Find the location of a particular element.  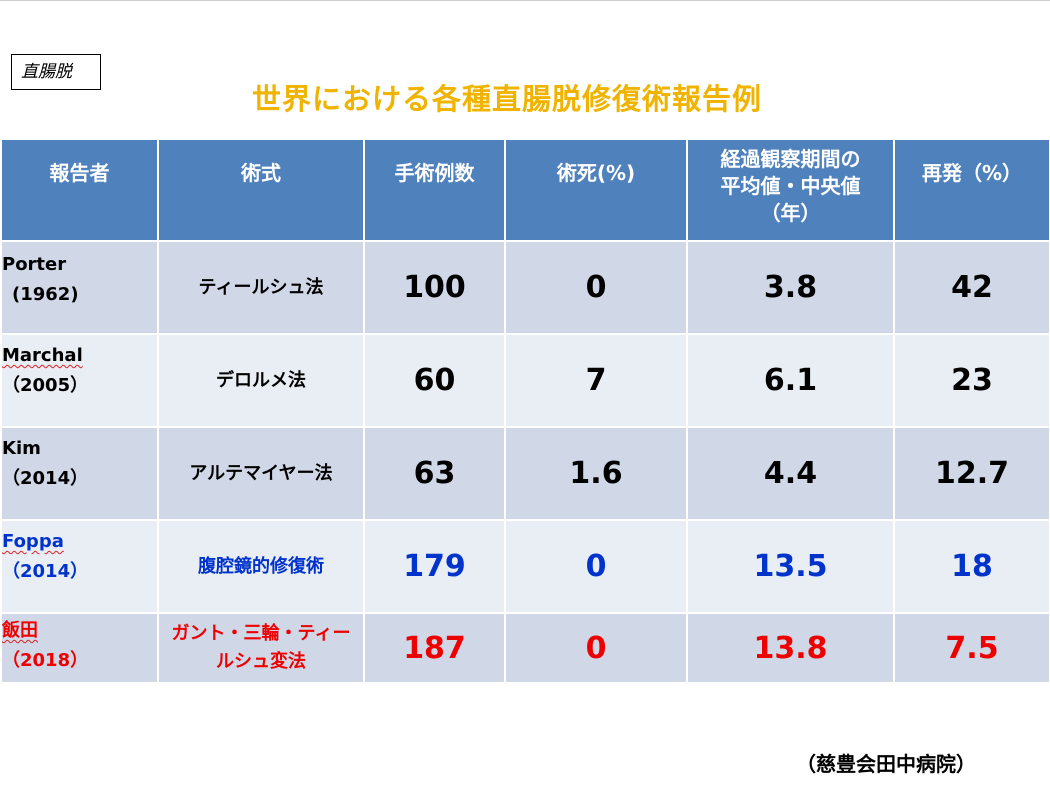

method-line1: ガント・三輪・ティー is located at coordinates (261, 633).